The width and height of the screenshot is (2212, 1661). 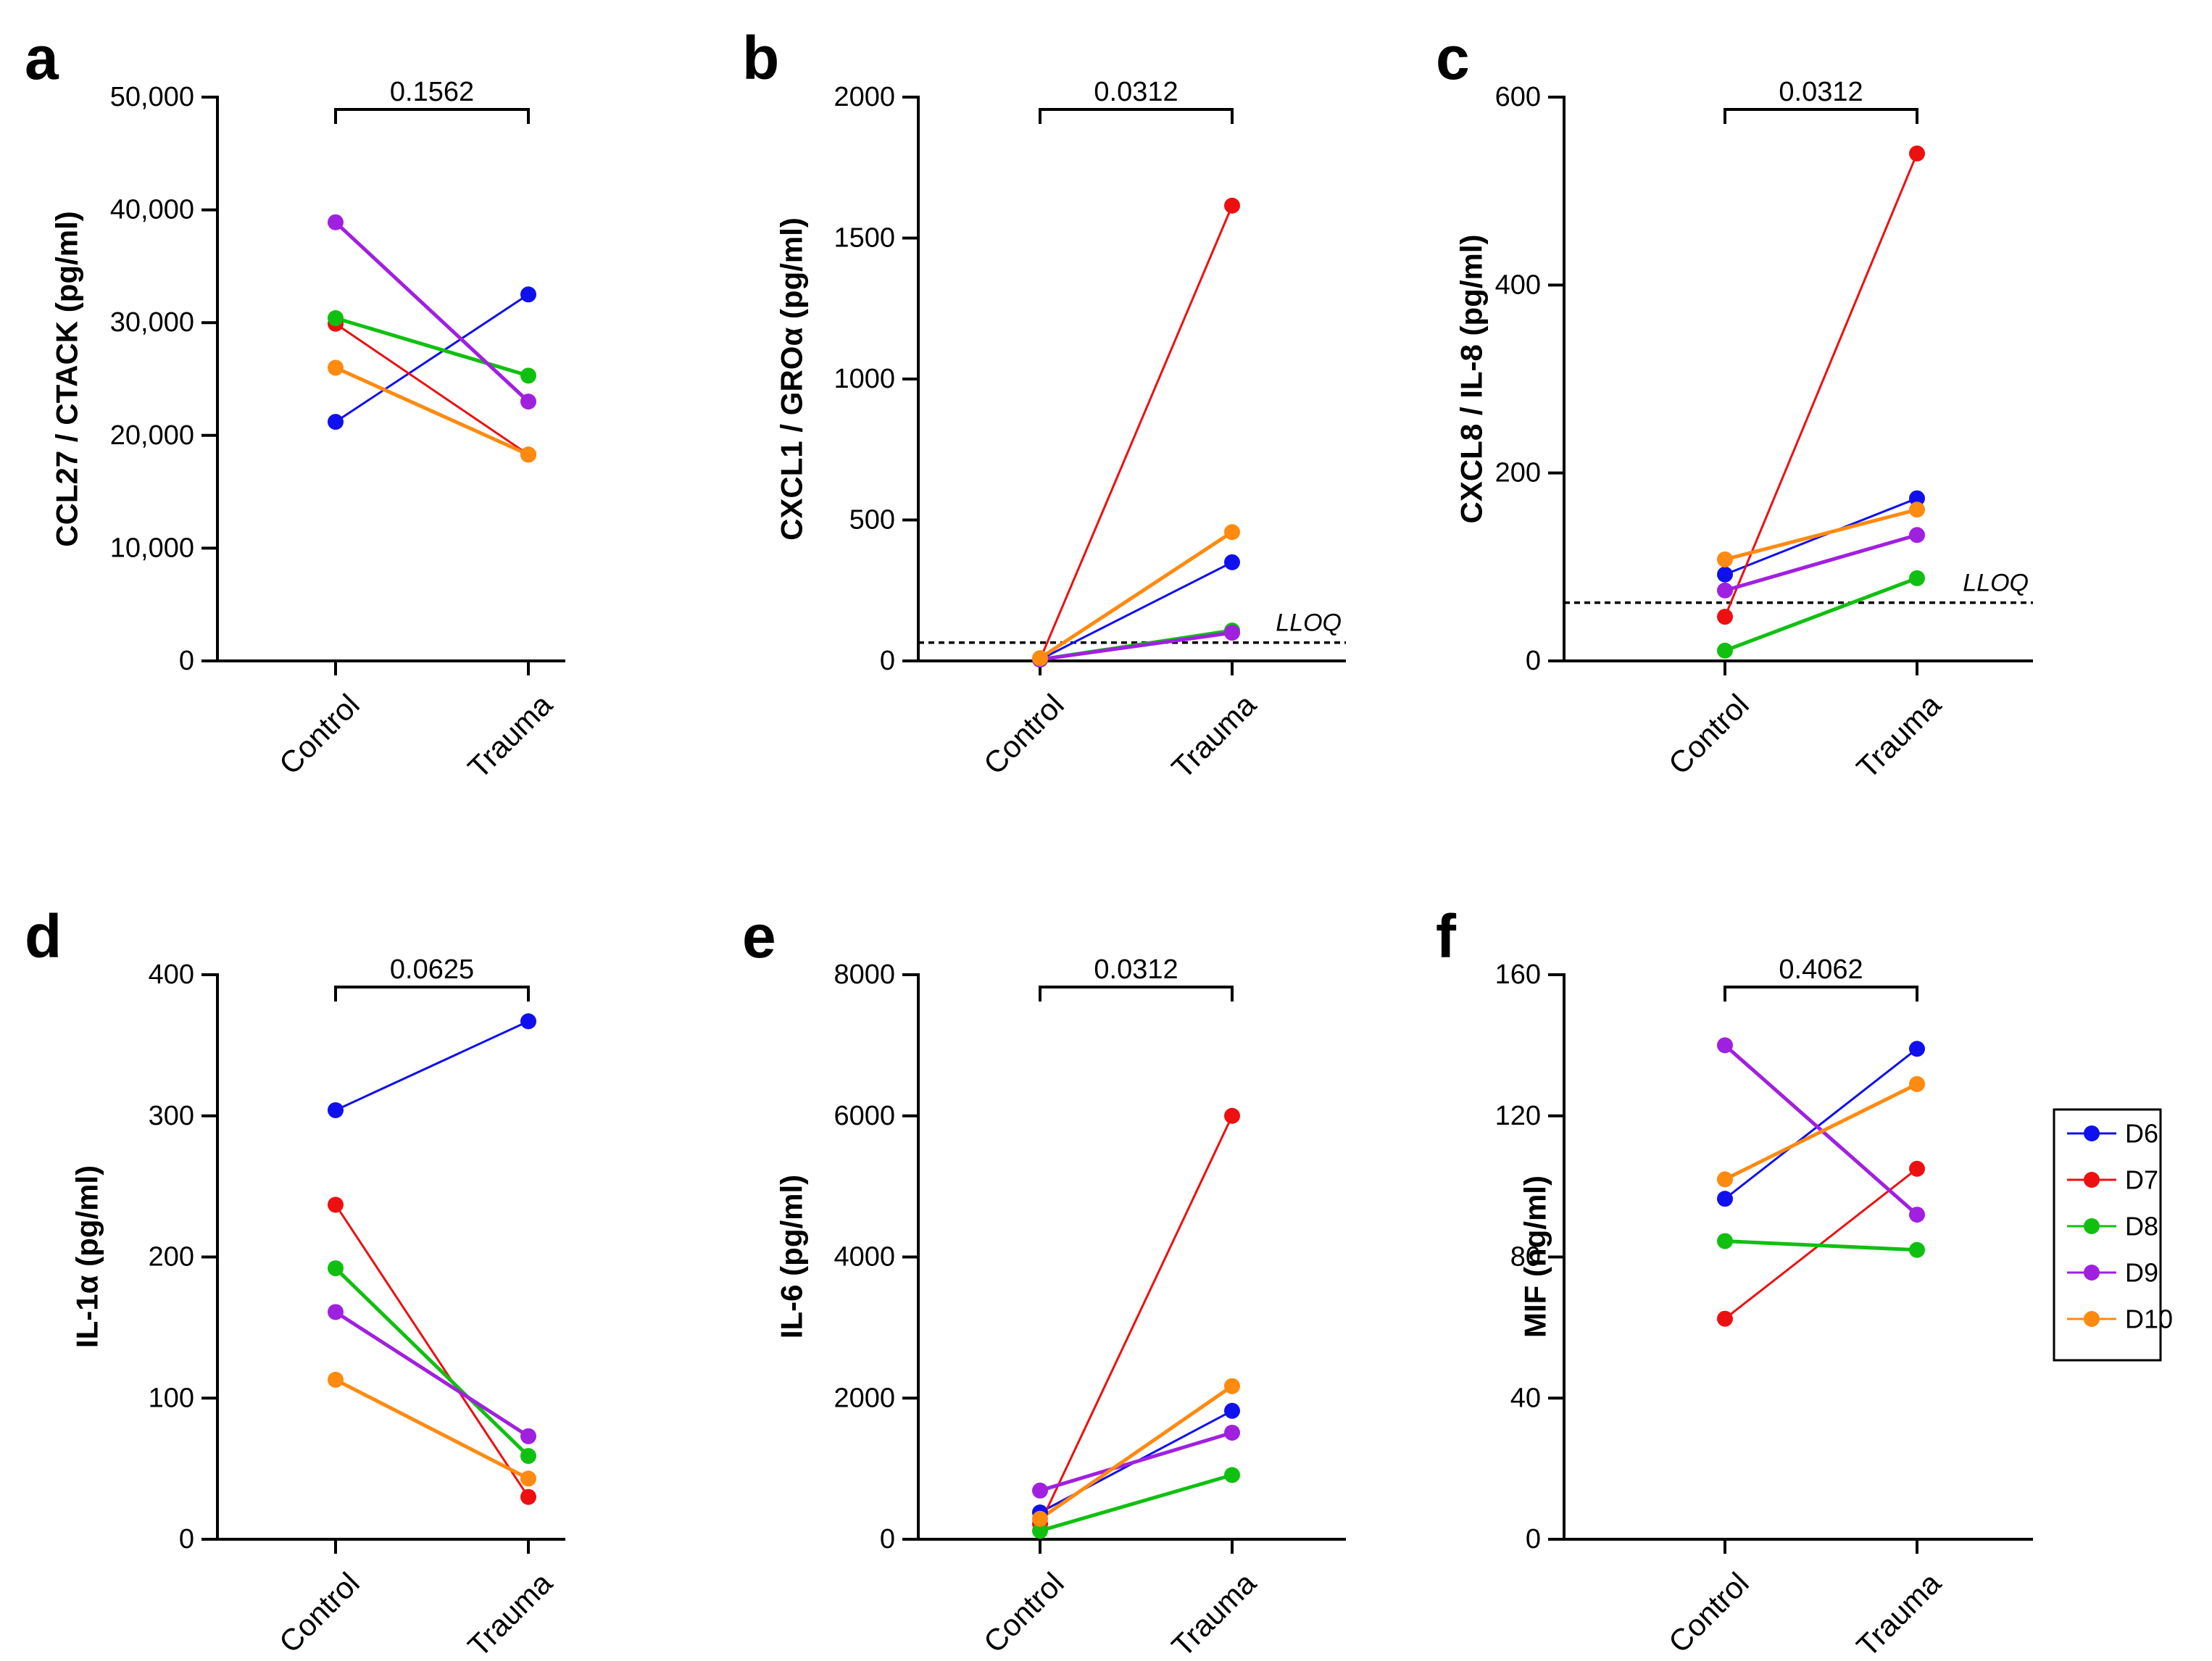 I want to click on panel-letter: e, so click(x=759, y=936).